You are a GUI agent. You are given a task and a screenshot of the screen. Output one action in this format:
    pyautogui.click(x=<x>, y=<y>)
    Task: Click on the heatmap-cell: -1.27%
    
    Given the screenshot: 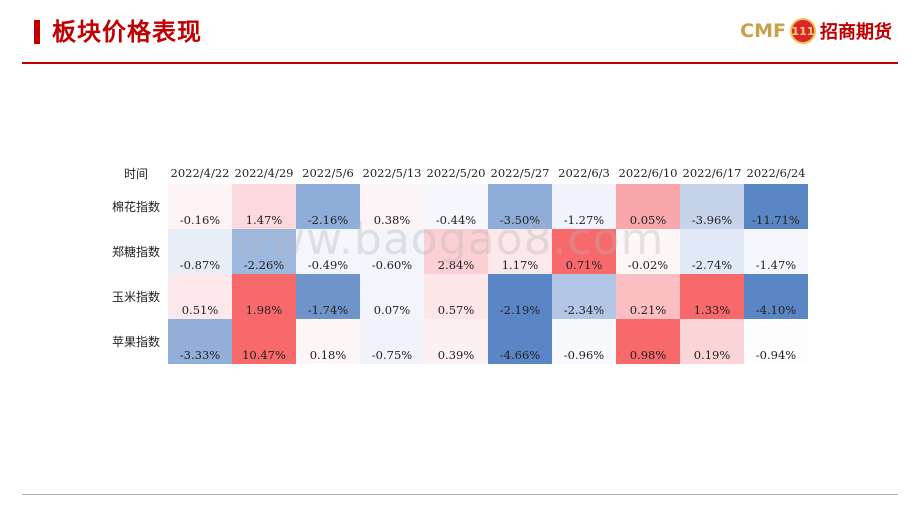 What is the action you would take?
    pyautogui.click(x=584, y=206)
    